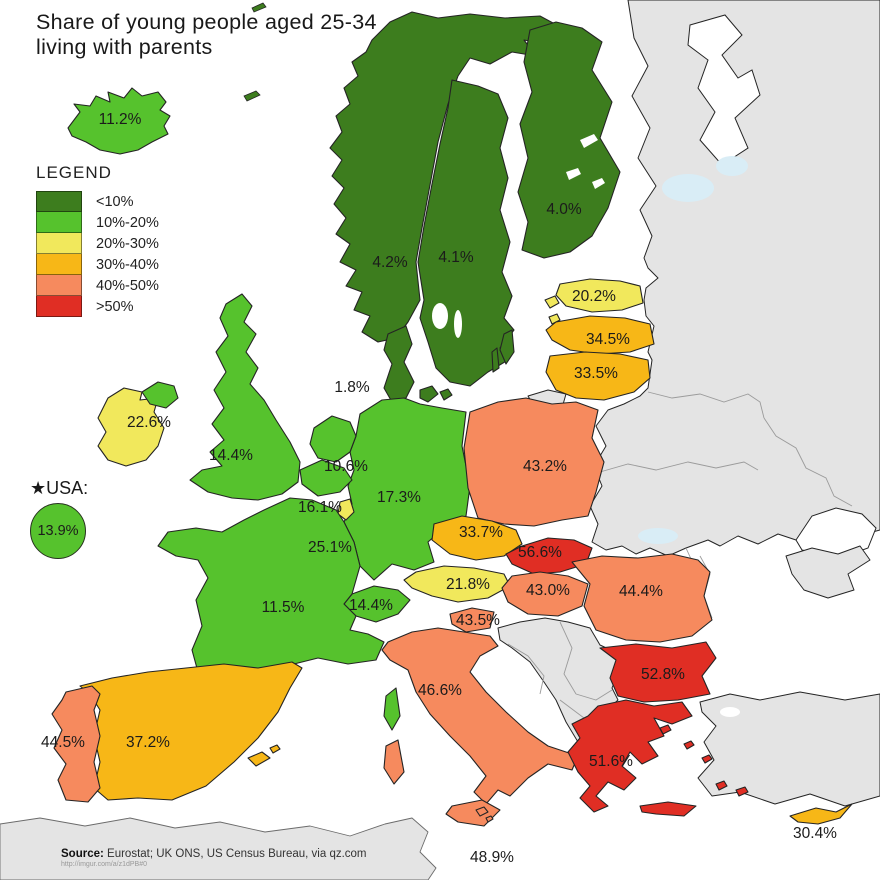 The width and height of the screenshot is (880, 880). I want to click on legend-label-b30_40: 30%-40%, so click(127, 264).